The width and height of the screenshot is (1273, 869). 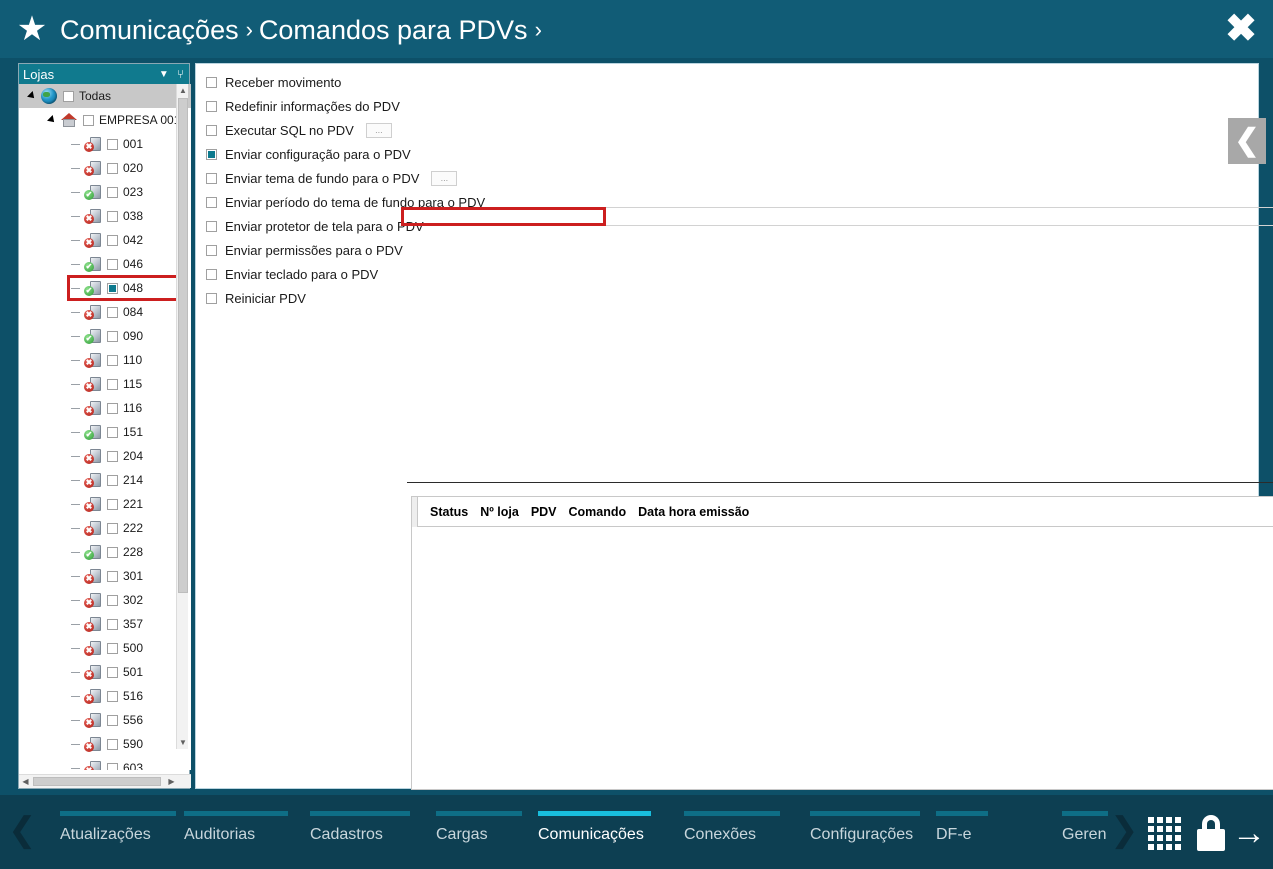 I want to click on nav-item-auditorias: Auditorias, so click(x=236, y=835).